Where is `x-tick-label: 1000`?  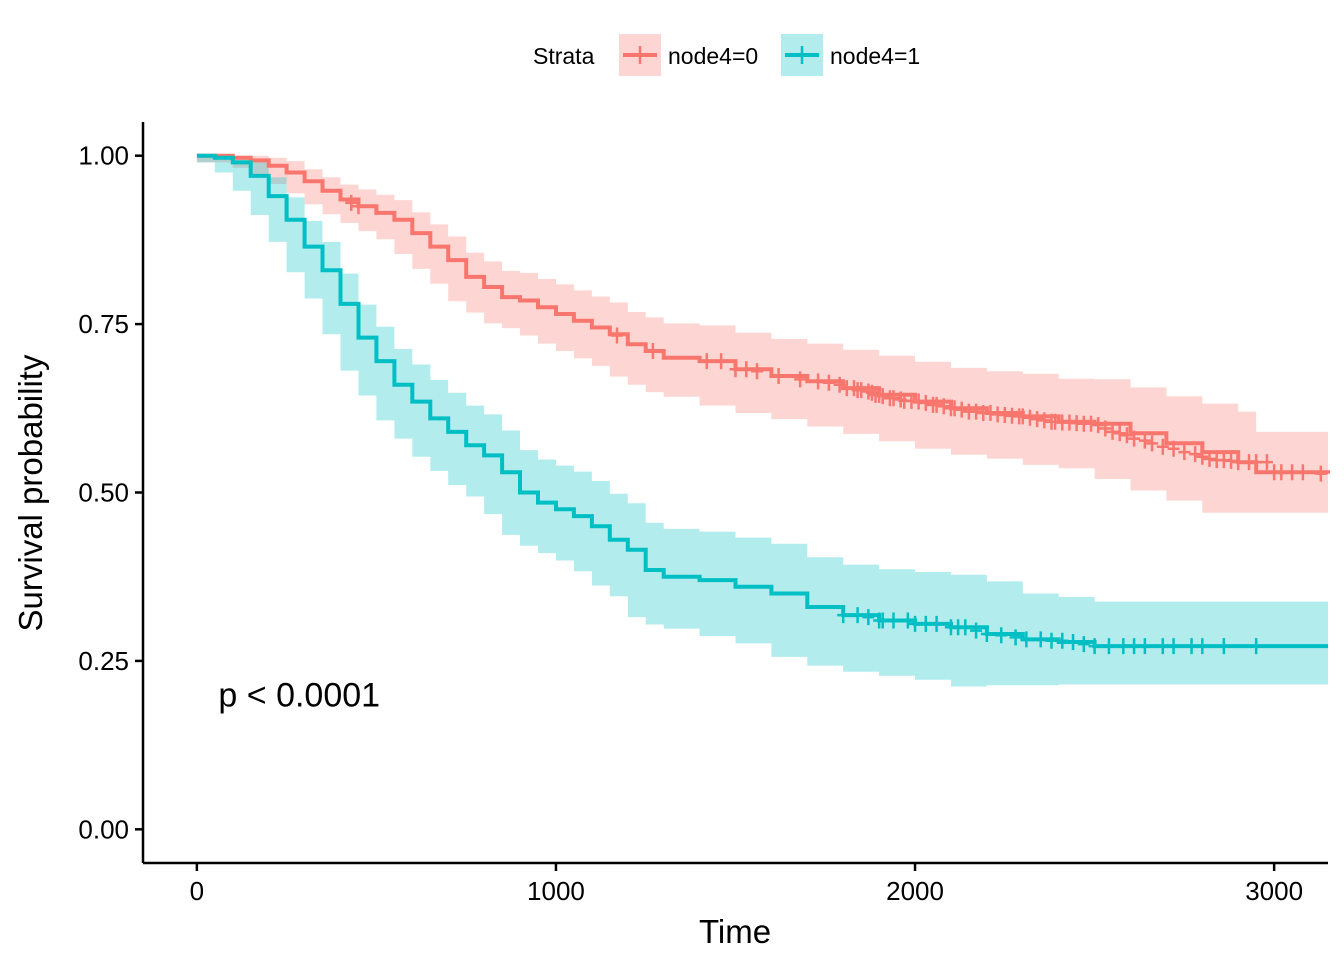
x-tick-label: 1000 is located at coordinates (556, 891).